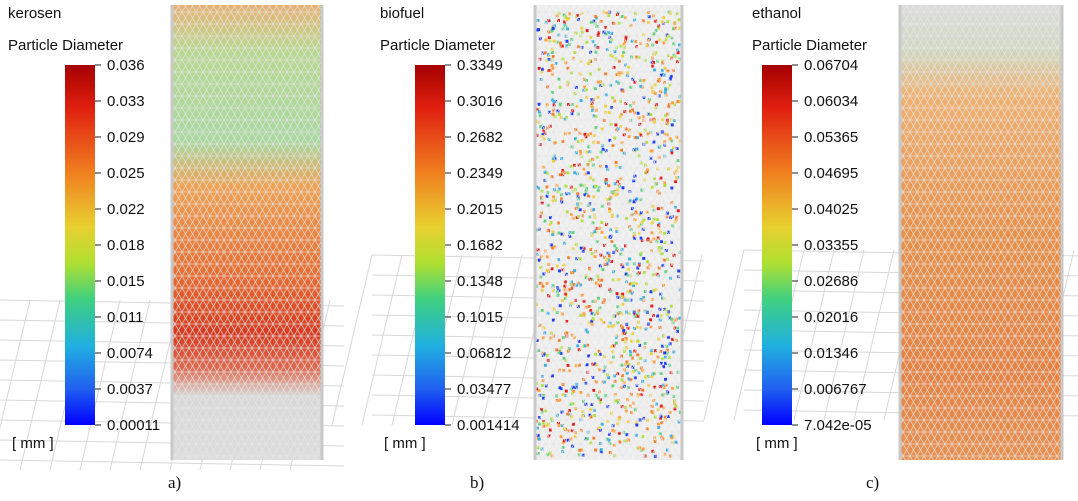  I want to click on colorbar-label: 0.006767, so click(835, 389).